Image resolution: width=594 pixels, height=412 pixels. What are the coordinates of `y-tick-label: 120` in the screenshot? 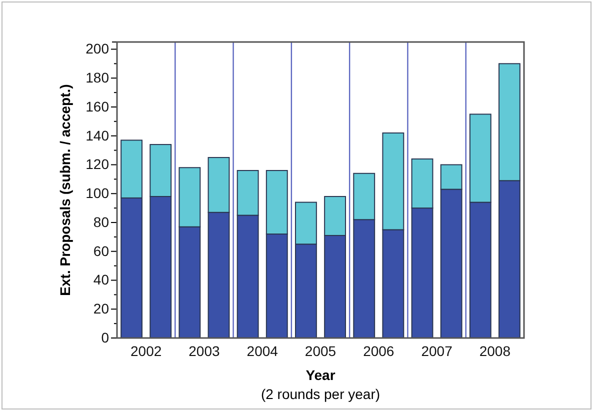 It's located at (98, 164).